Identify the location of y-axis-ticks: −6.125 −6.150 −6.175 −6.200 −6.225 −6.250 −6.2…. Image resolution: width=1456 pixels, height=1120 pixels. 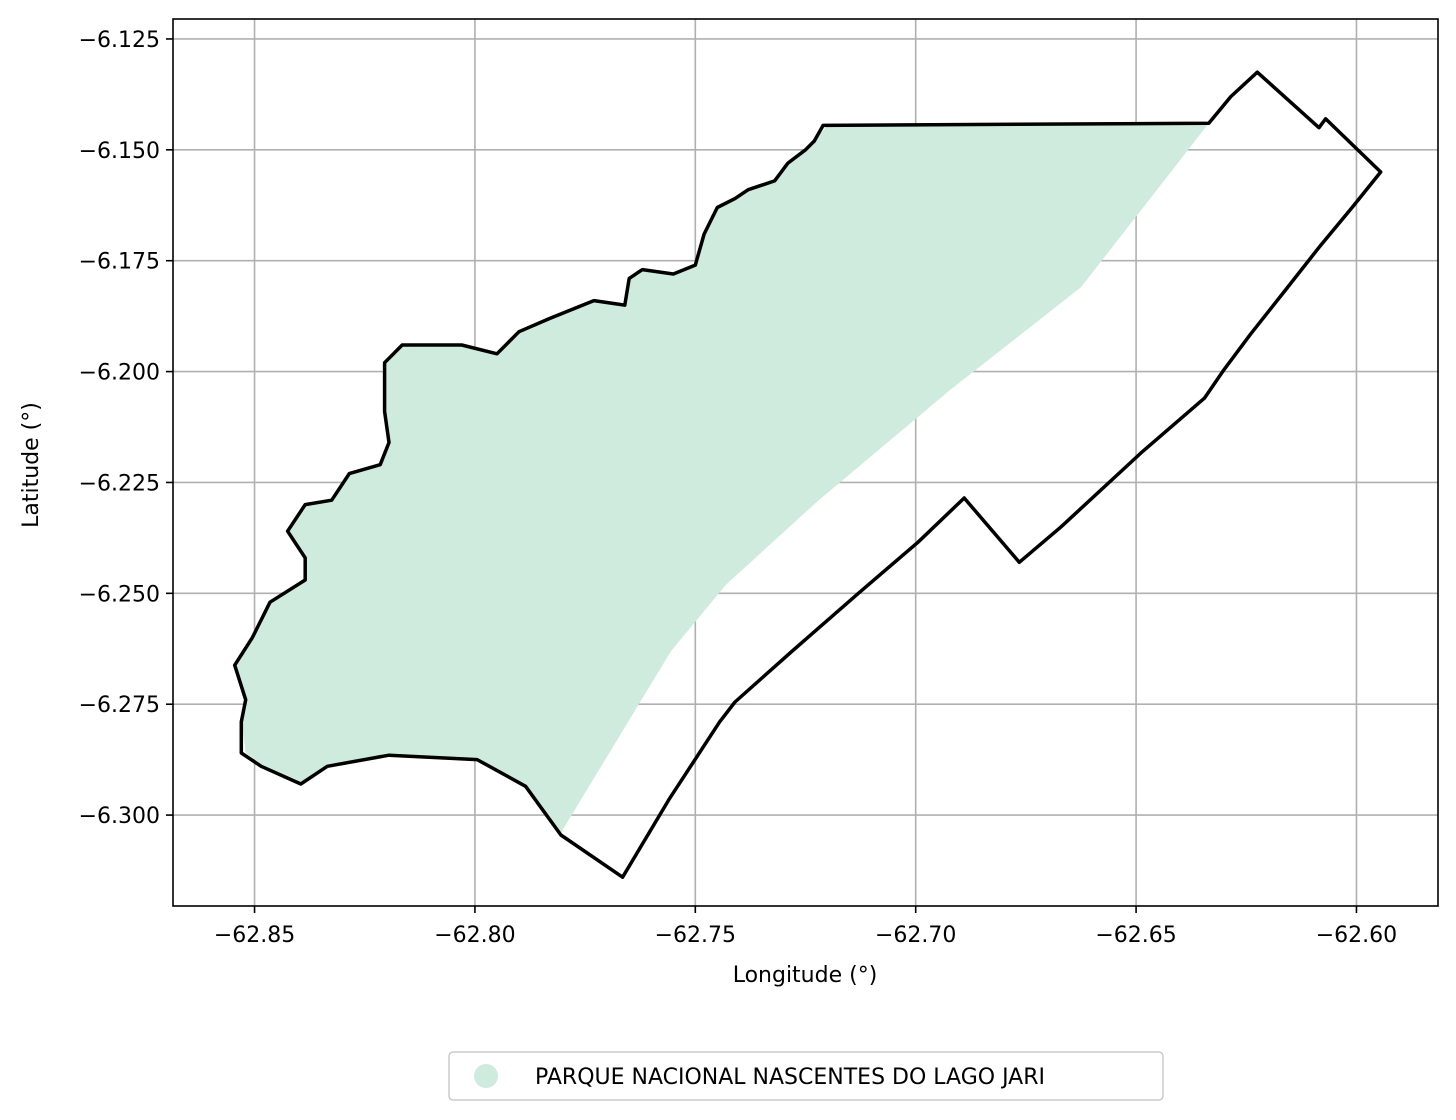
(126, 428).